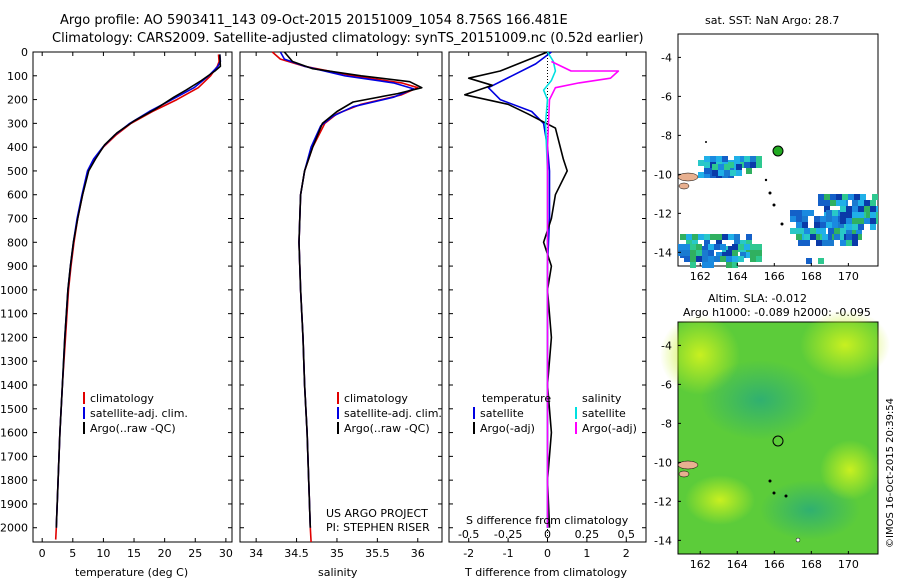  Describe the element at coordinates (195, 553) in the screenshot. I see `x-tick-label: 25` at that location.